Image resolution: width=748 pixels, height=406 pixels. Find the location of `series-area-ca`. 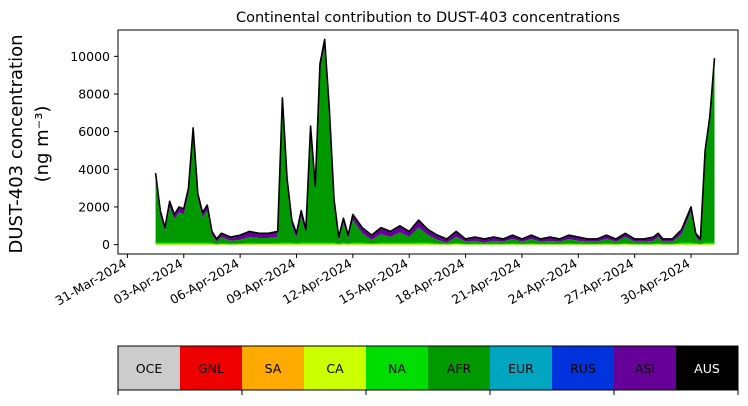

series-area-ca is located at coordinates (435, 244).